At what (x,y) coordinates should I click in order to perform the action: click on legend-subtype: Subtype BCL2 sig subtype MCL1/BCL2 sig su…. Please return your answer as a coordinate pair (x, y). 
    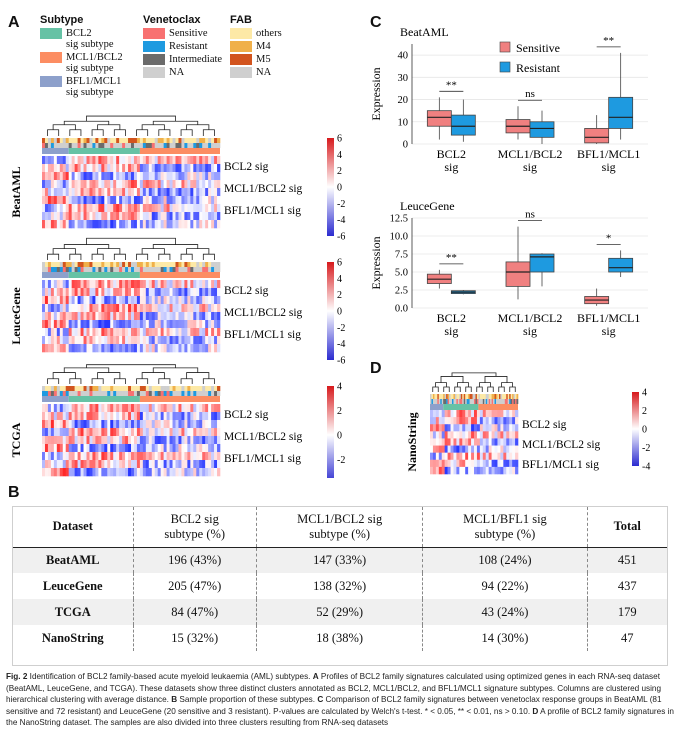
    Looking at the image, I should click on (90, 56).